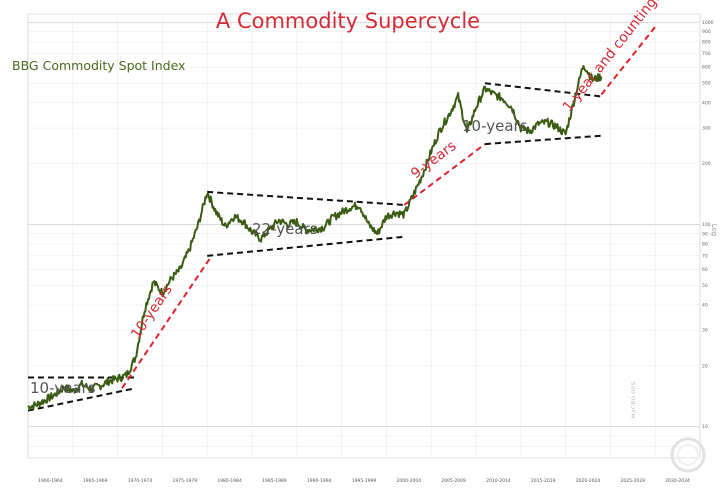 This screenshot has height=492, width=720. Describe the element at coordinates (588, 481) in the screenshot. I see `x-tick-label: 2020-2024` at that location.